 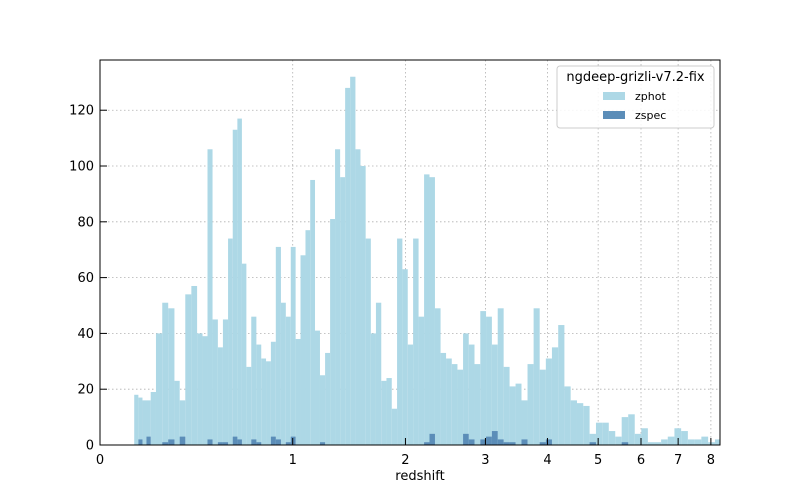 I want to click on legend-box, so click(x=635, y=97).